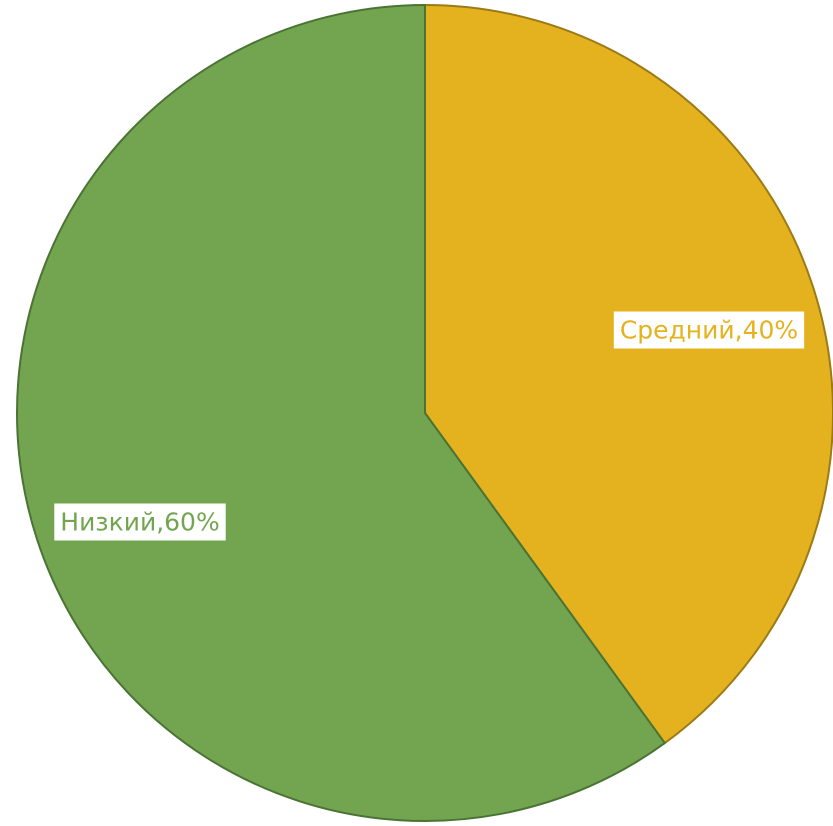 The height and width of the screenshot is (826, 833). I want to click on data-label-text: Средний,40%, so click(709, 330).